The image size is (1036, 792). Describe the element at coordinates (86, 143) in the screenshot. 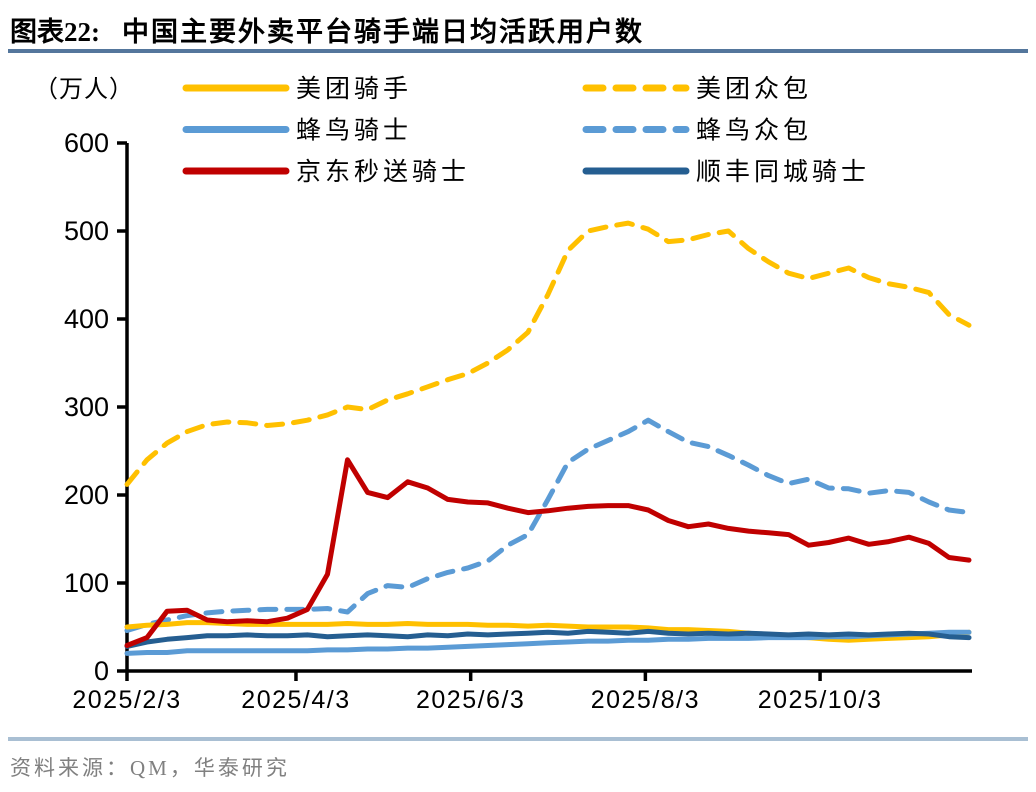

I see `y-tick-label: 600` at that location.